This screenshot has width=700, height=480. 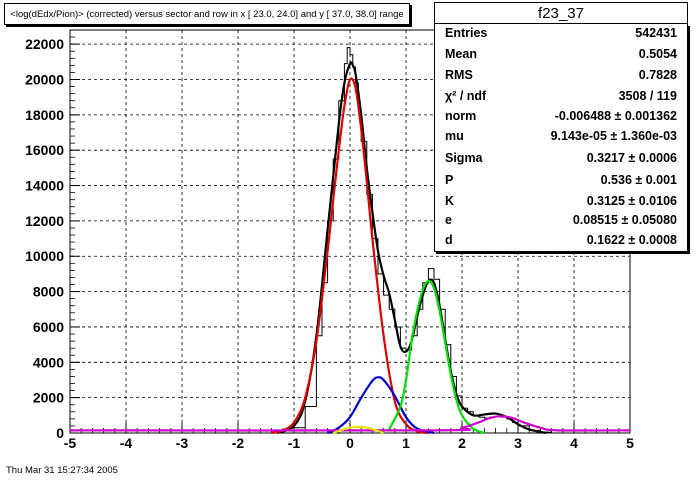 I want to click on x-tick-label: -5, so click(x=70, y=443).